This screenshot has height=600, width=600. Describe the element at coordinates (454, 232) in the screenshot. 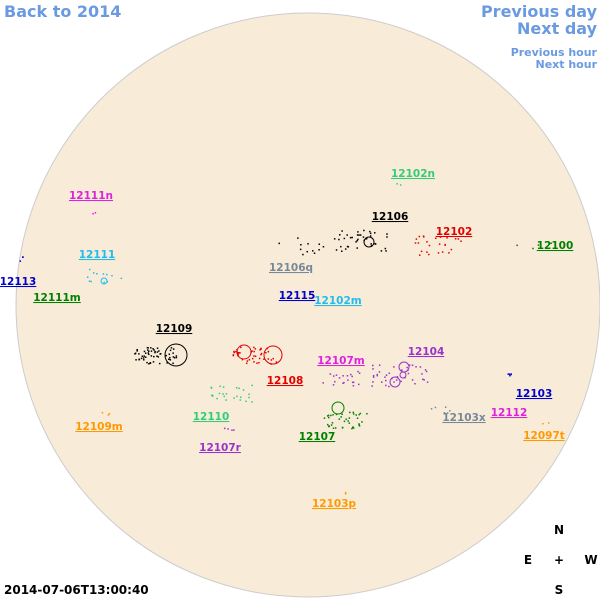

I see `region-label: 12102` at that location.